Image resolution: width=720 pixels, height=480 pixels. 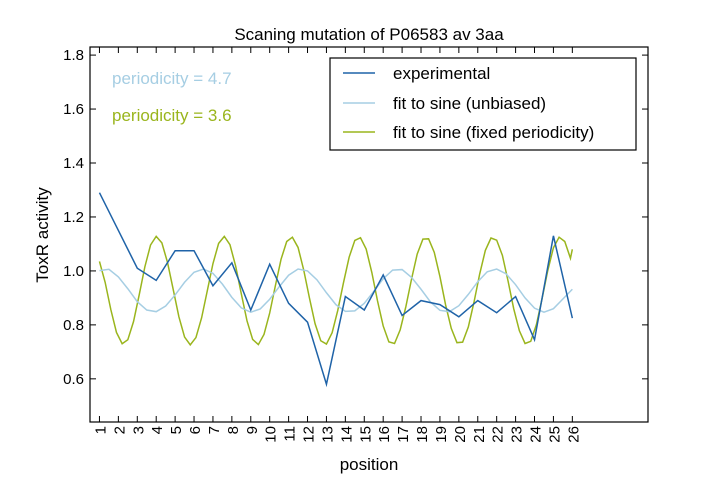 I want to click on x-tick-label: 17, so click(x=403, y=434).